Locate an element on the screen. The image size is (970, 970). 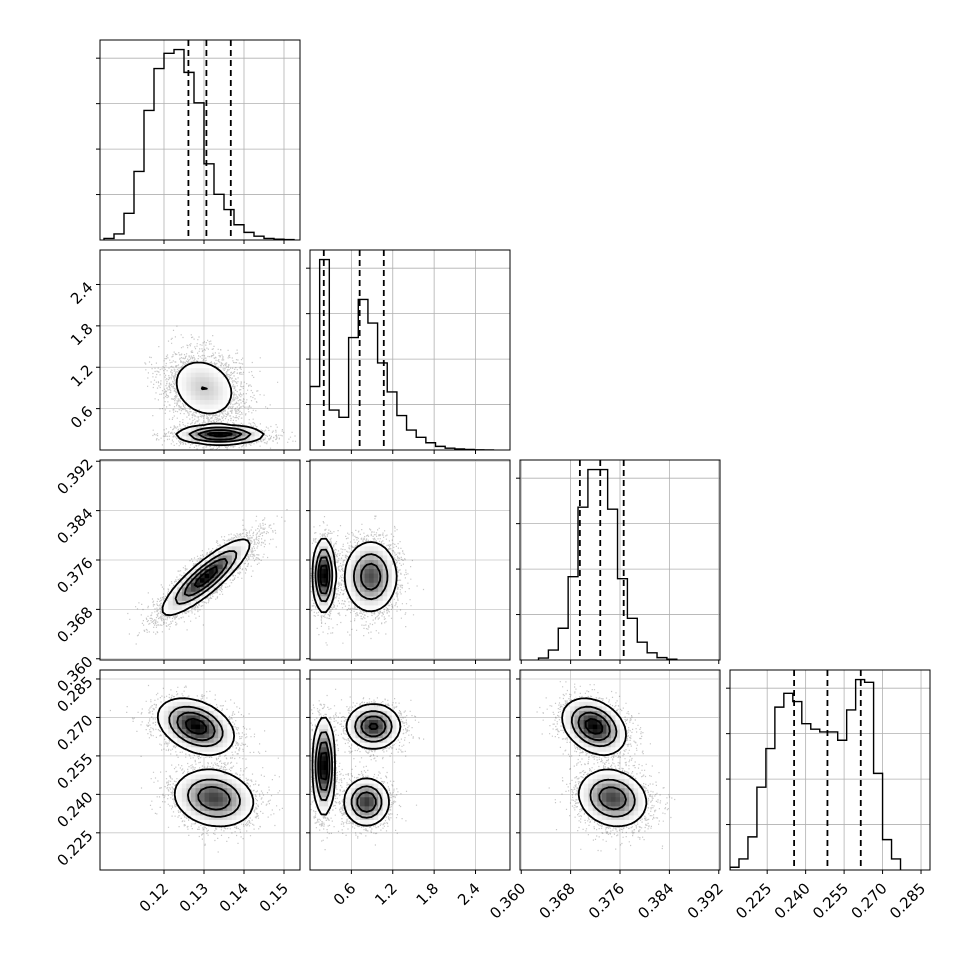
hist-2-frame is located at coordinates (410, 350).